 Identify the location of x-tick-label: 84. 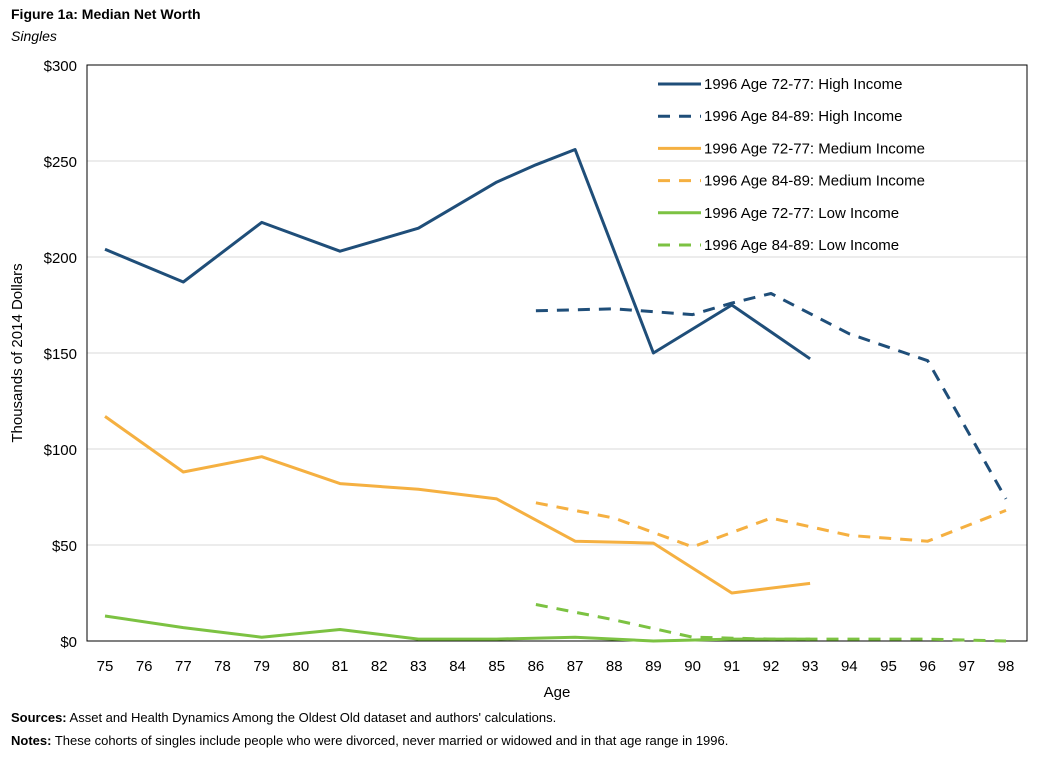
(457, 666).